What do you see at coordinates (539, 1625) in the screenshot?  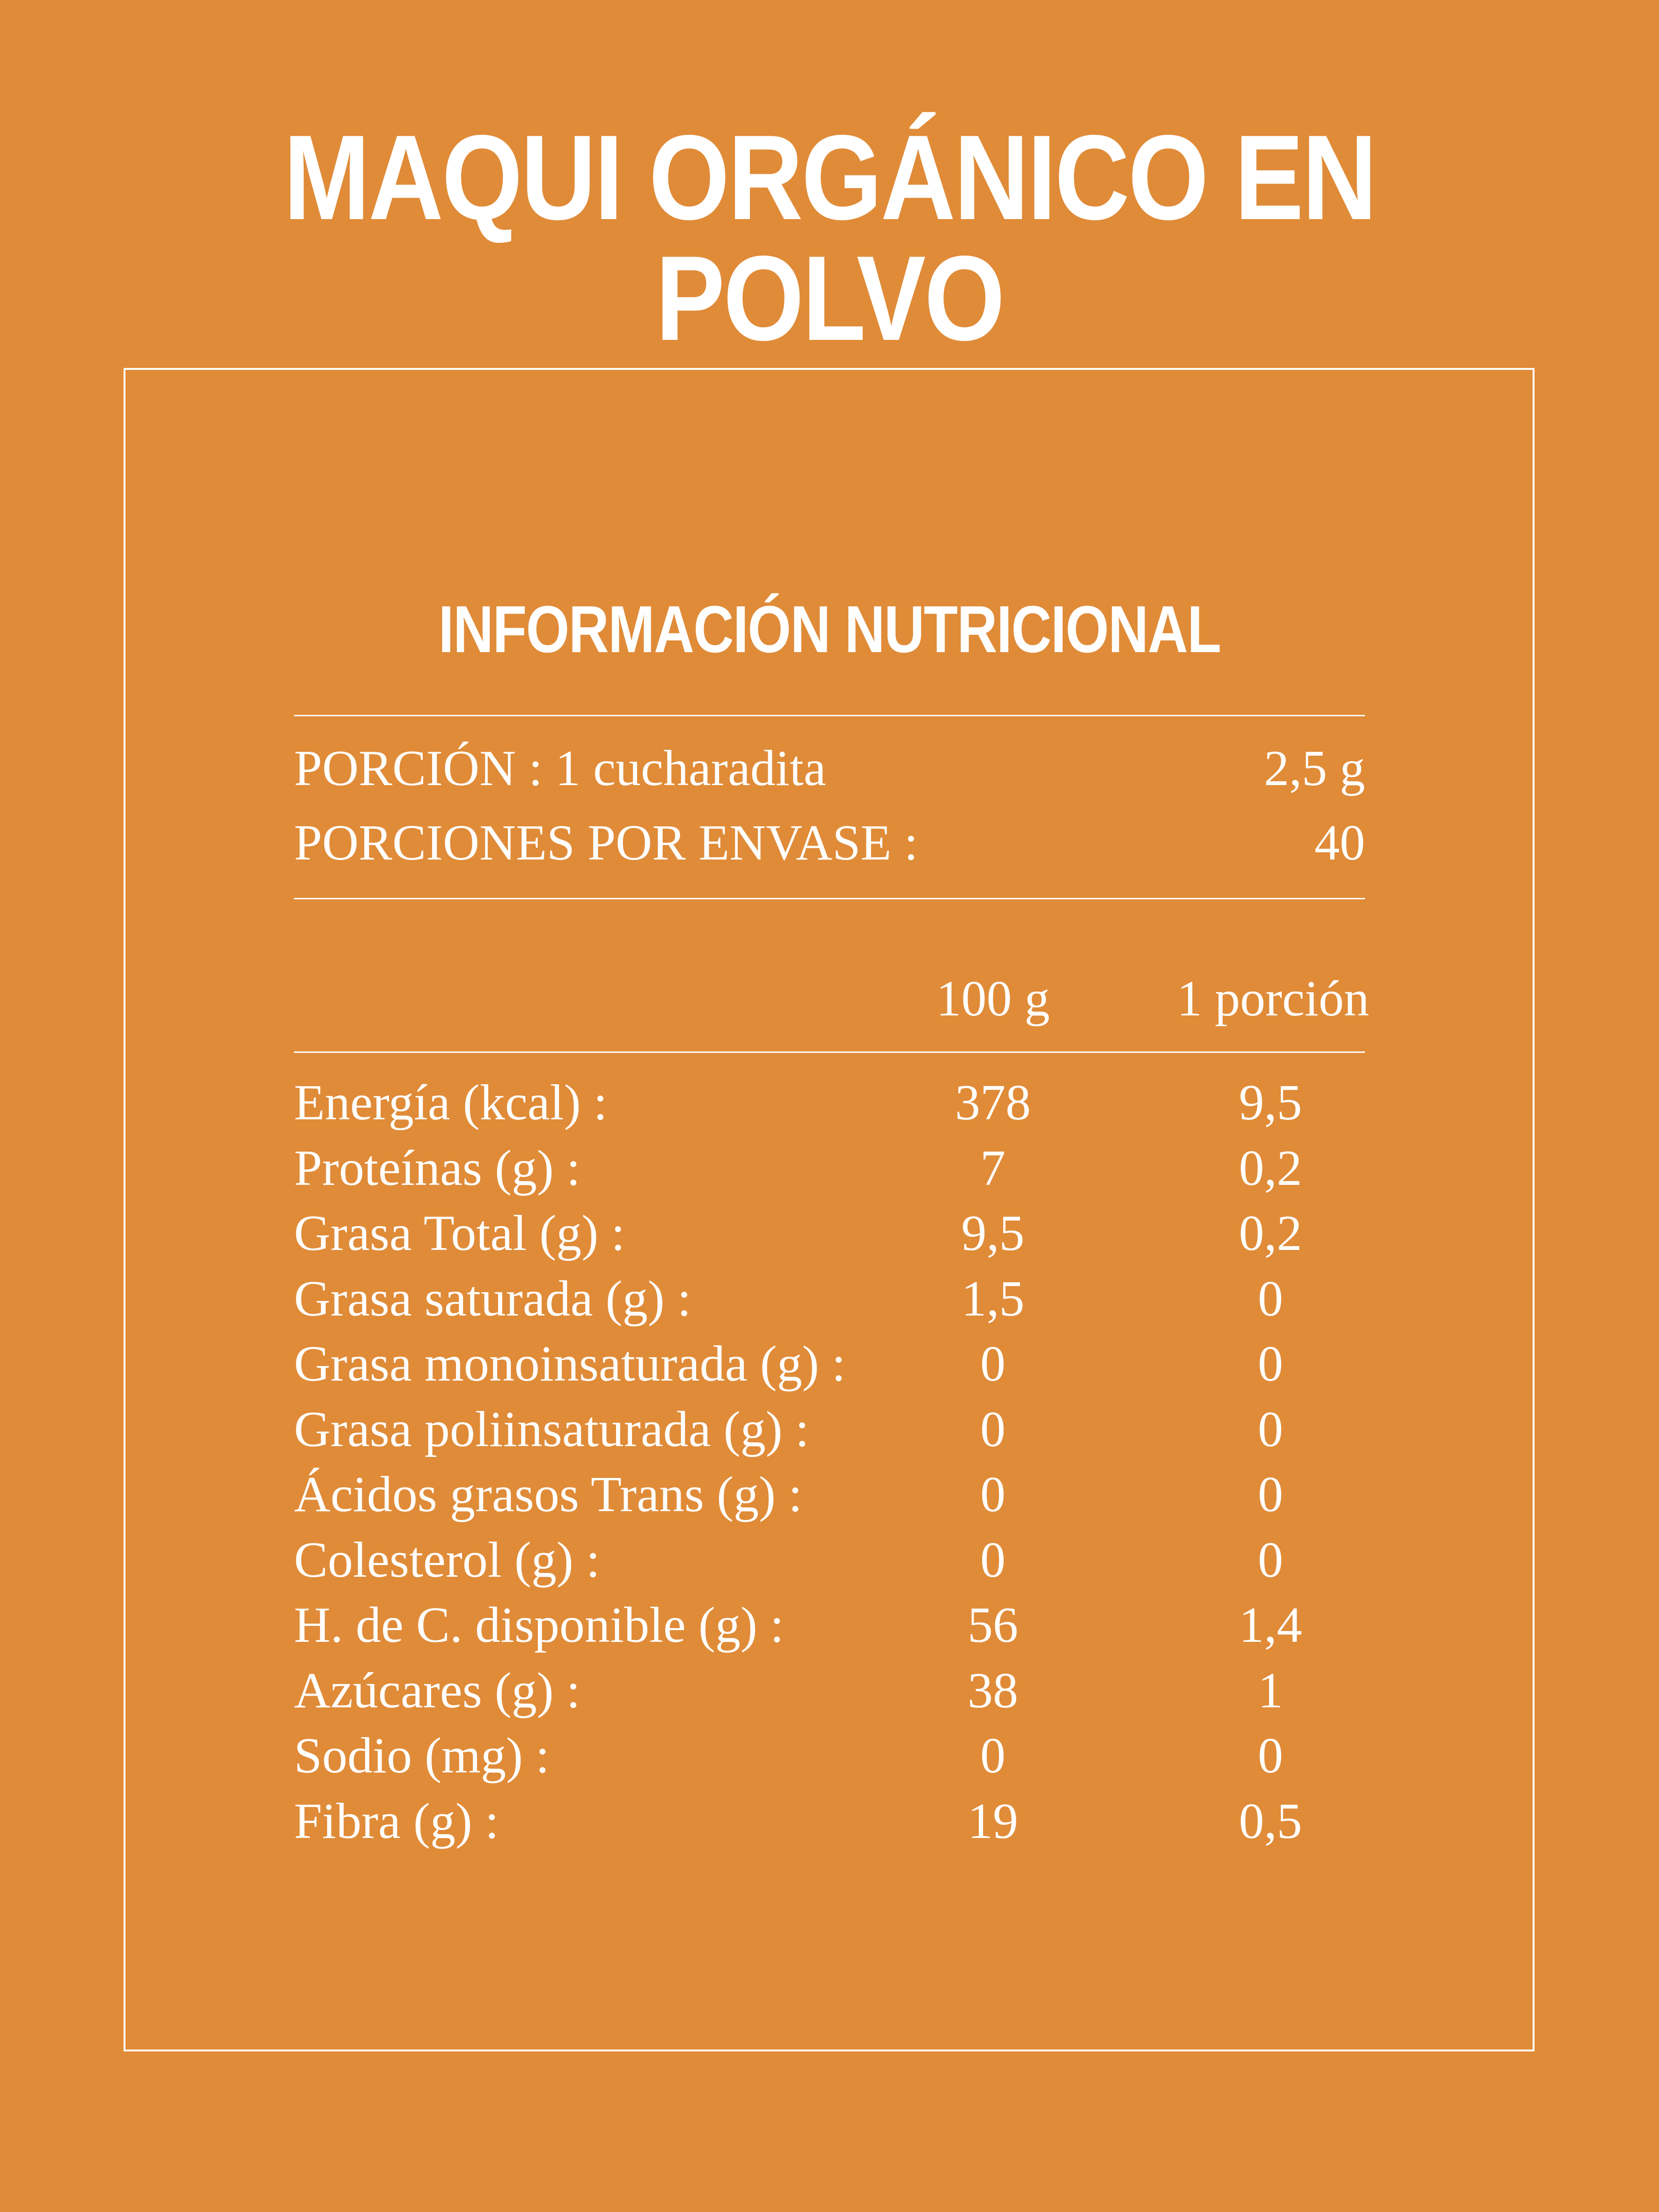 I see `nutrient-label: H. de C. disponible (g) :` at bounding box center [539, 1625].